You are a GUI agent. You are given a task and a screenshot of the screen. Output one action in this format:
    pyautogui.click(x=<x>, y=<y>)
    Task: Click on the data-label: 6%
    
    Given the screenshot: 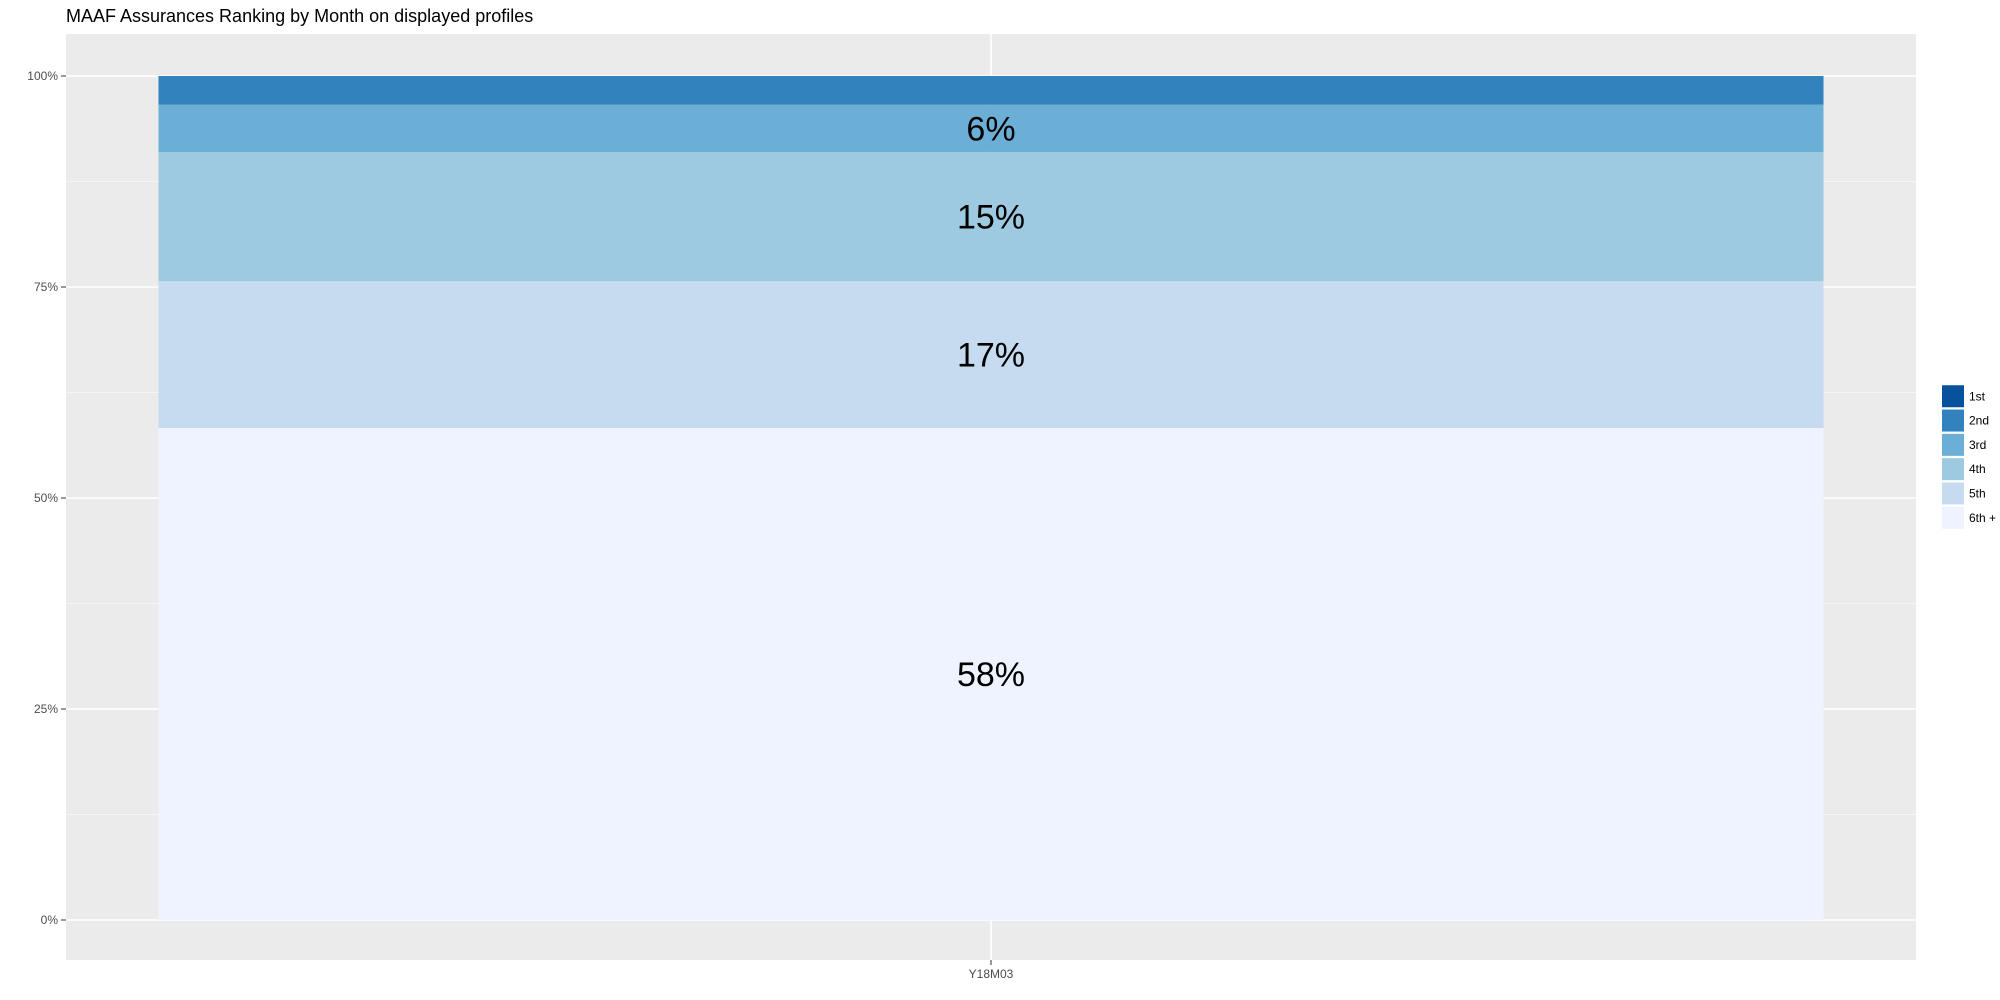 What is the action you would take?
    pyautogui.click(x=990, y=129)
    